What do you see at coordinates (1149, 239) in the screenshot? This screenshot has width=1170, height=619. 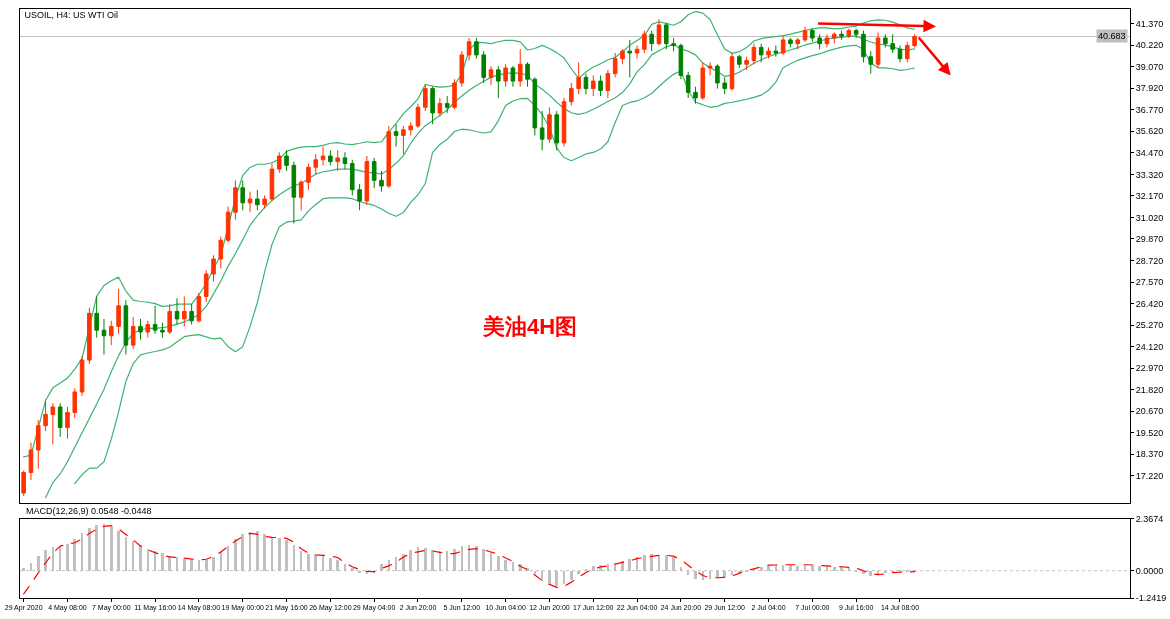 I see `y-tick-label: 29.870` at bounding box center [1149, 239].